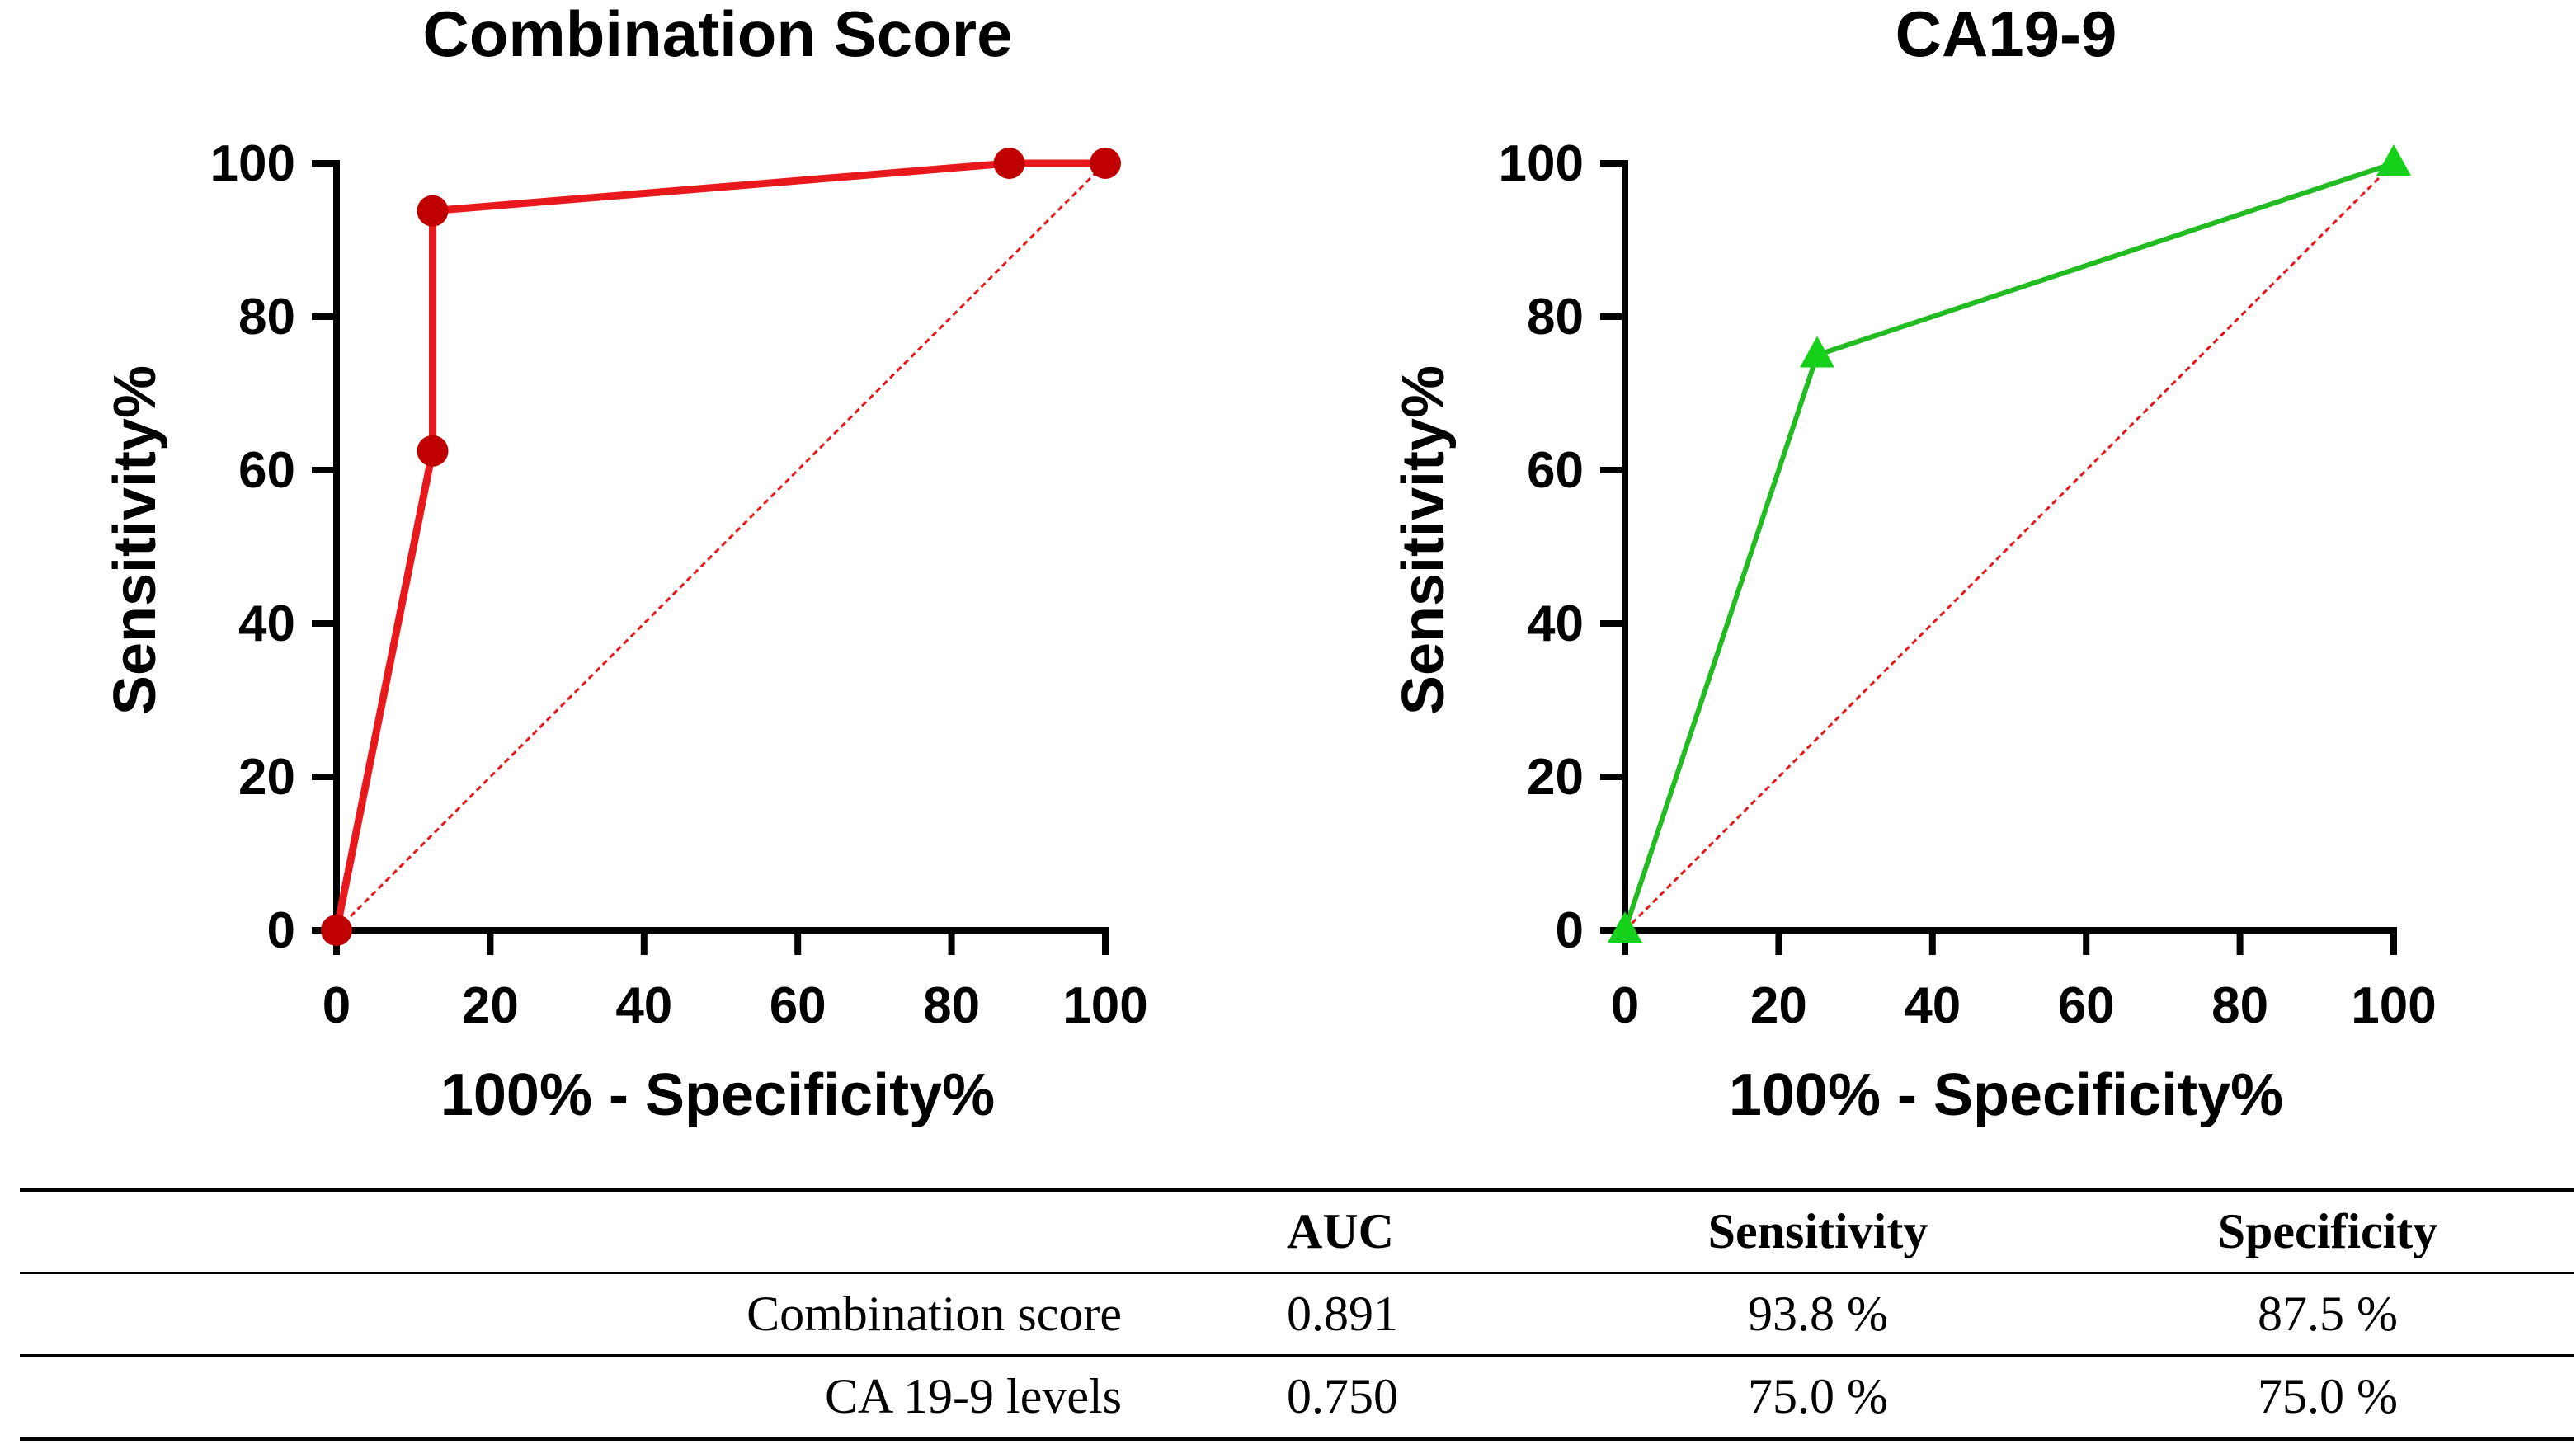 The width and height of the screenshot is (2576, 1449). I want to click on table-row: Combination score 0.891 93.8 % 87.5 %, so click(1297, 1314).